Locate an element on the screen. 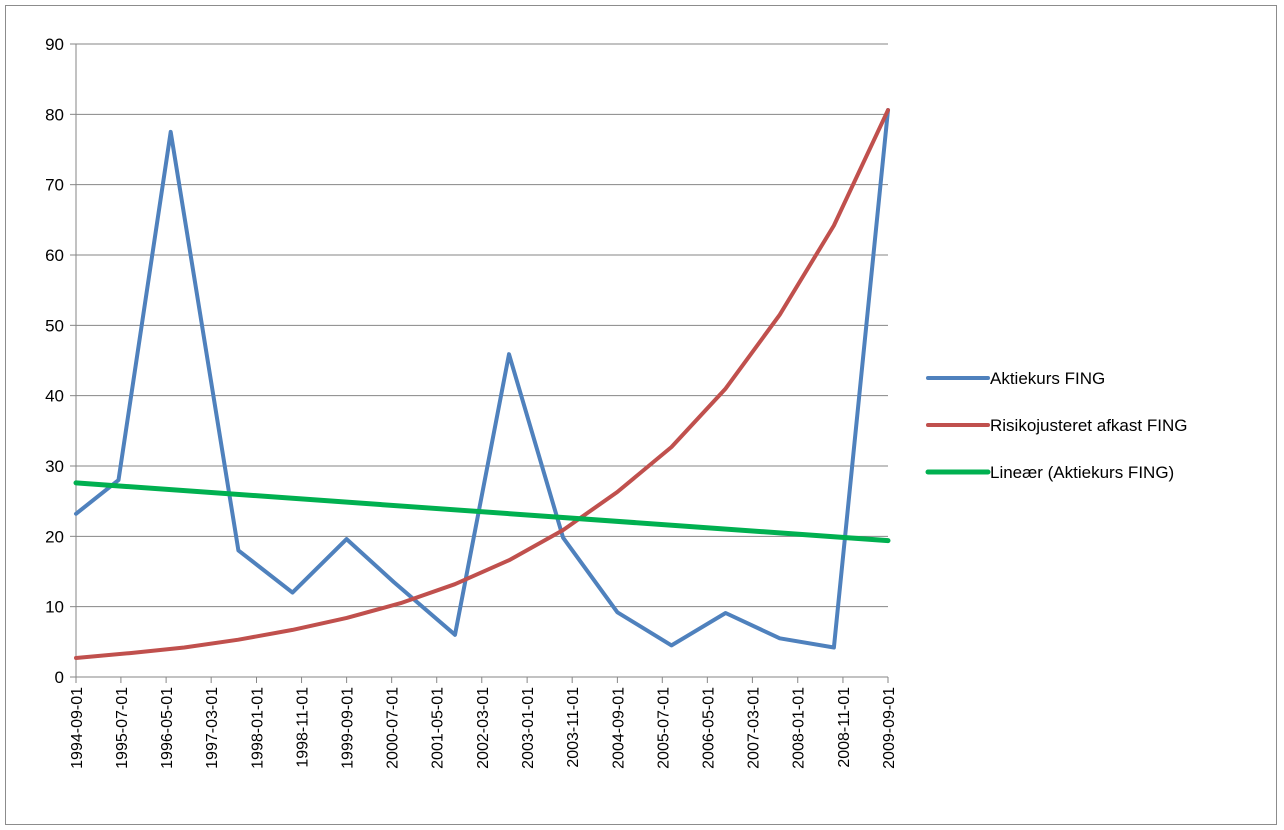  x-tick-label-14: 2006-05-01 is located at coordinates (708, 728).